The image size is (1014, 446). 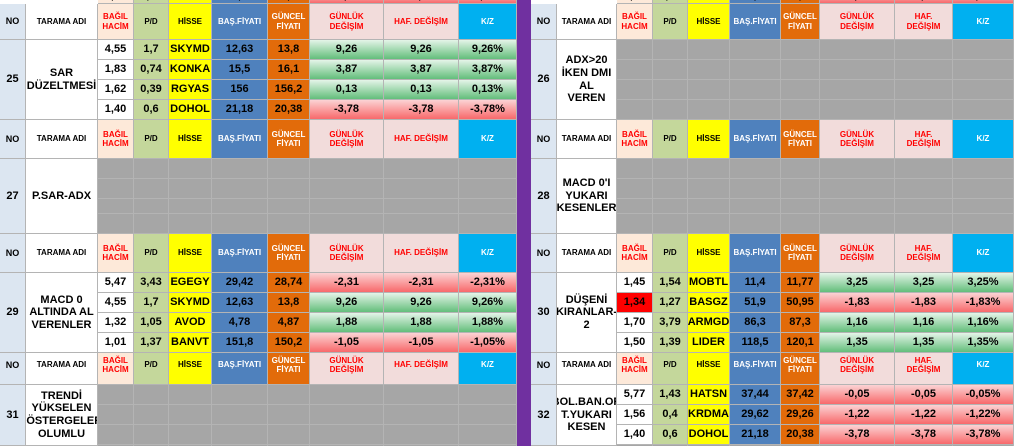 What do you see at coordinates (709, 343) in the screenshot?
I see `hisse-cell: LIDER` at bounding box center [709, 343].